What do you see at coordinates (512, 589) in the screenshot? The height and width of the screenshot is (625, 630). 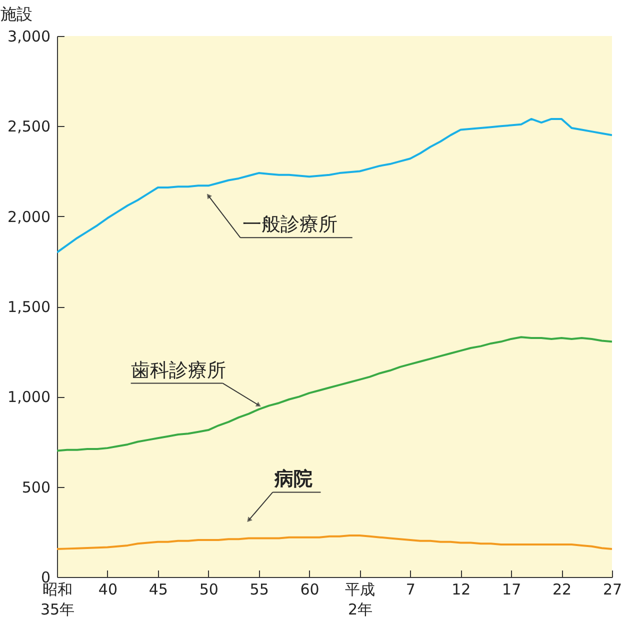 I see `x-tick-label: 17` at bounding box center [512, 589].